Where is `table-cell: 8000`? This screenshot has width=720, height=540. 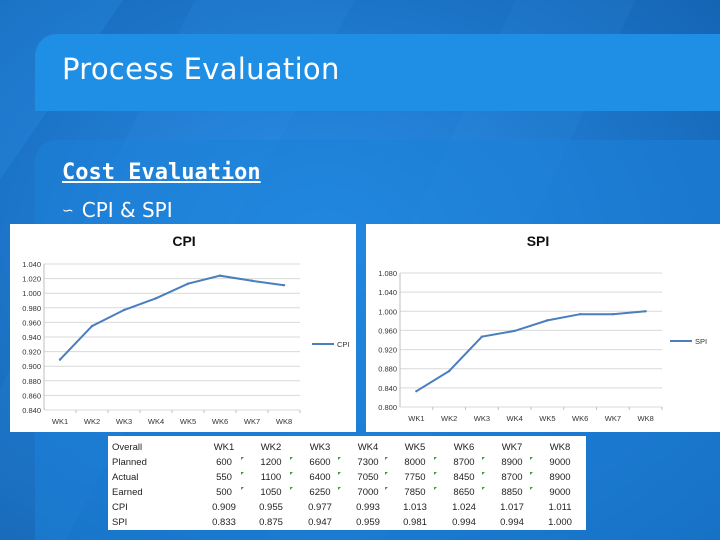
table-cell: 8000 is located at coordinates (414, 462).